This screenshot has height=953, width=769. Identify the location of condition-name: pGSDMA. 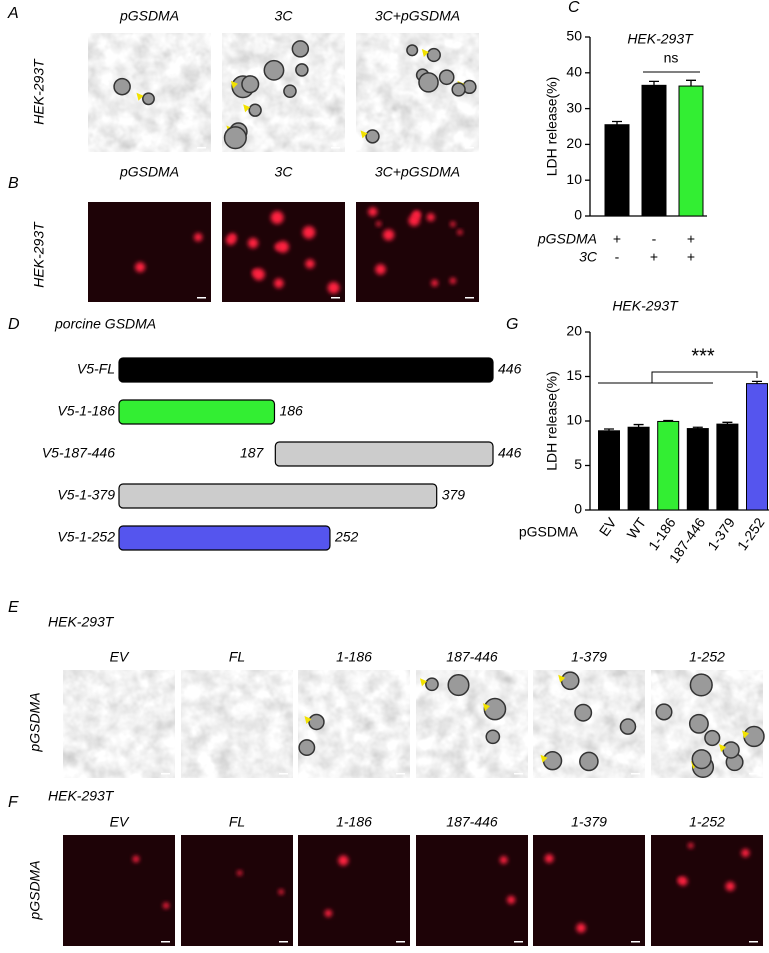
(567, 239).